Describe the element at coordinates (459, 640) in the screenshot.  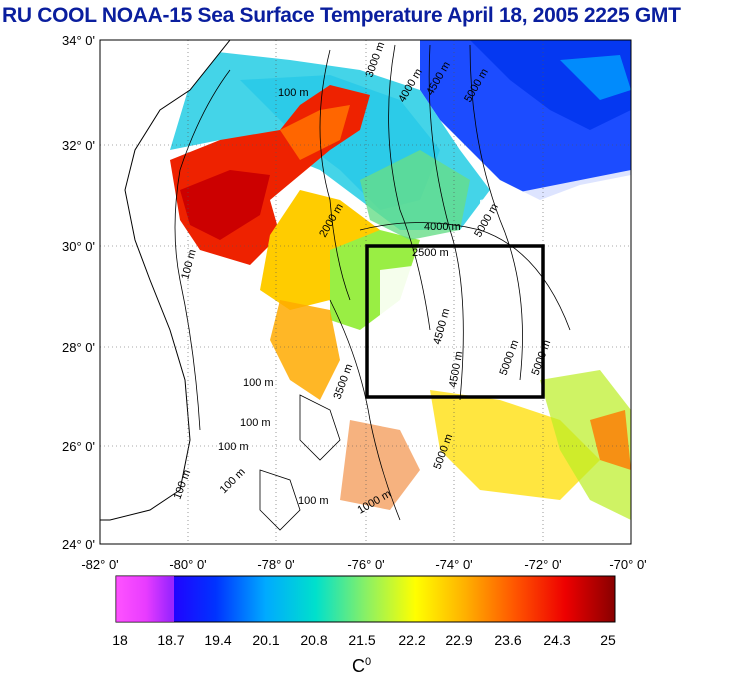
I see `colorbar-tick: 22.9` at that location.